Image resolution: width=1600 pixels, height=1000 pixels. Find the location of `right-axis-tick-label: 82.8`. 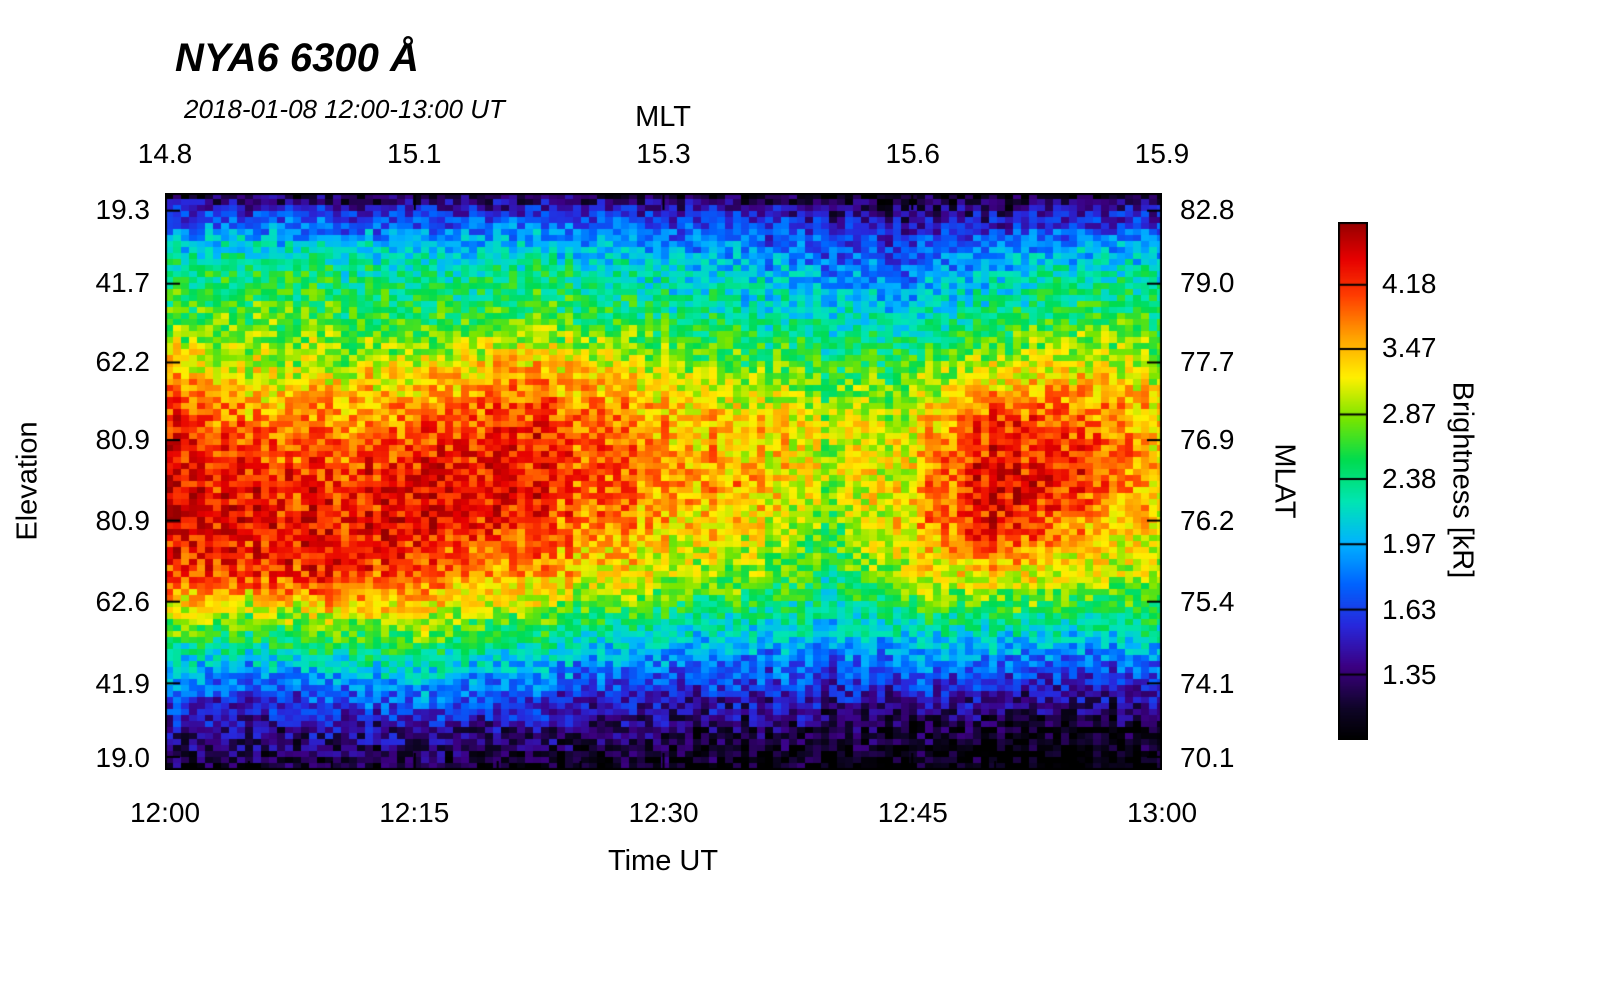

right-axis-tick-label: 82.8 is located at coordinates (1207, 209).